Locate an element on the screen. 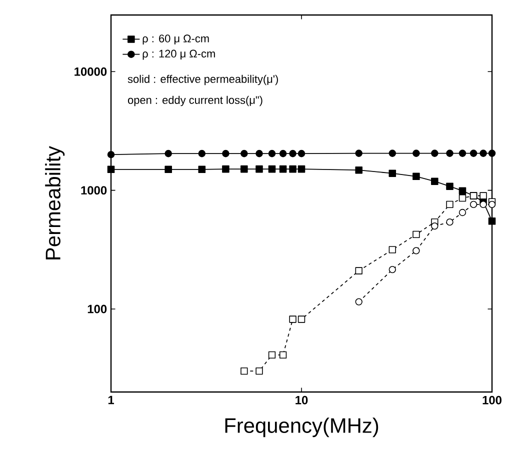 This screenshot has width=507, height=459. annotation: solid : effective permeability(μ') is located at coordinates (203, 80).